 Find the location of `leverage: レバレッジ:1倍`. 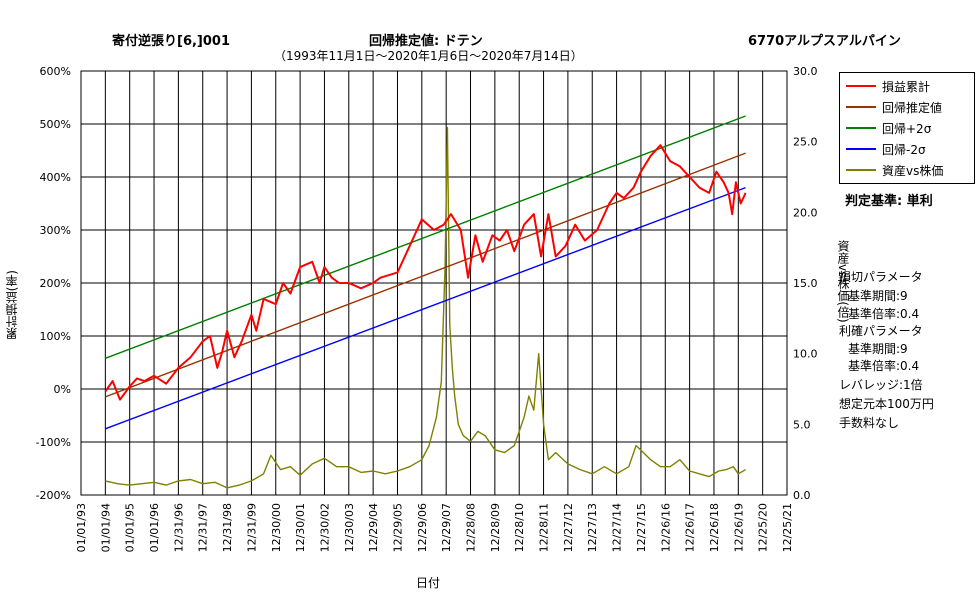

leverage: レバレッジ:1倍 is located at coordinates (881, 385).